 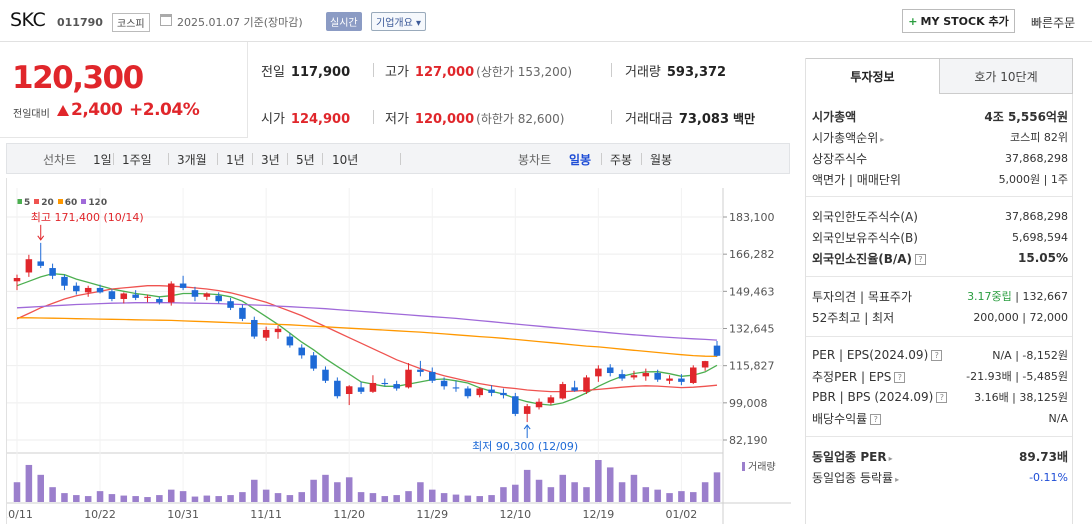 What do you see at coordinates (940, 216) in the screenshot?
I see `foreign-limit-row: 외국인한도주식수(A) 37,868,298` at bounding box center [940, 216].